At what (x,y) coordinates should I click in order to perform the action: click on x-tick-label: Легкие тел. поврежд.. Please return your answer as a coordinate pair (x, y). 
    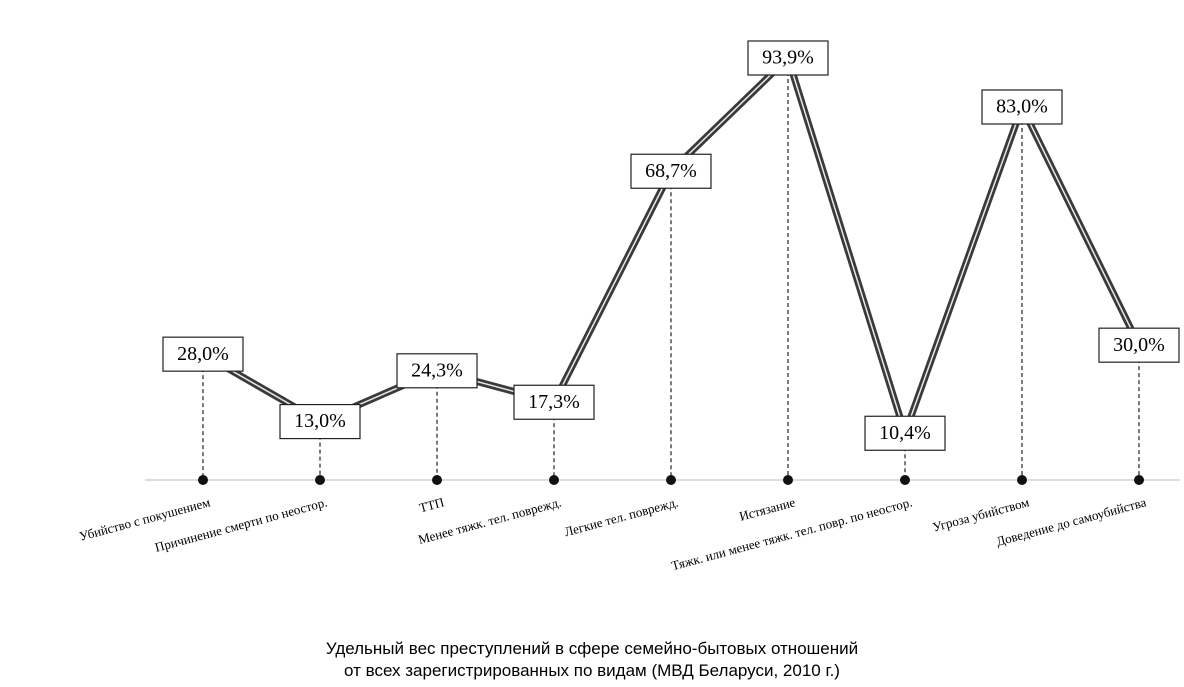
    Looking at the image, I should click on (621, 516).